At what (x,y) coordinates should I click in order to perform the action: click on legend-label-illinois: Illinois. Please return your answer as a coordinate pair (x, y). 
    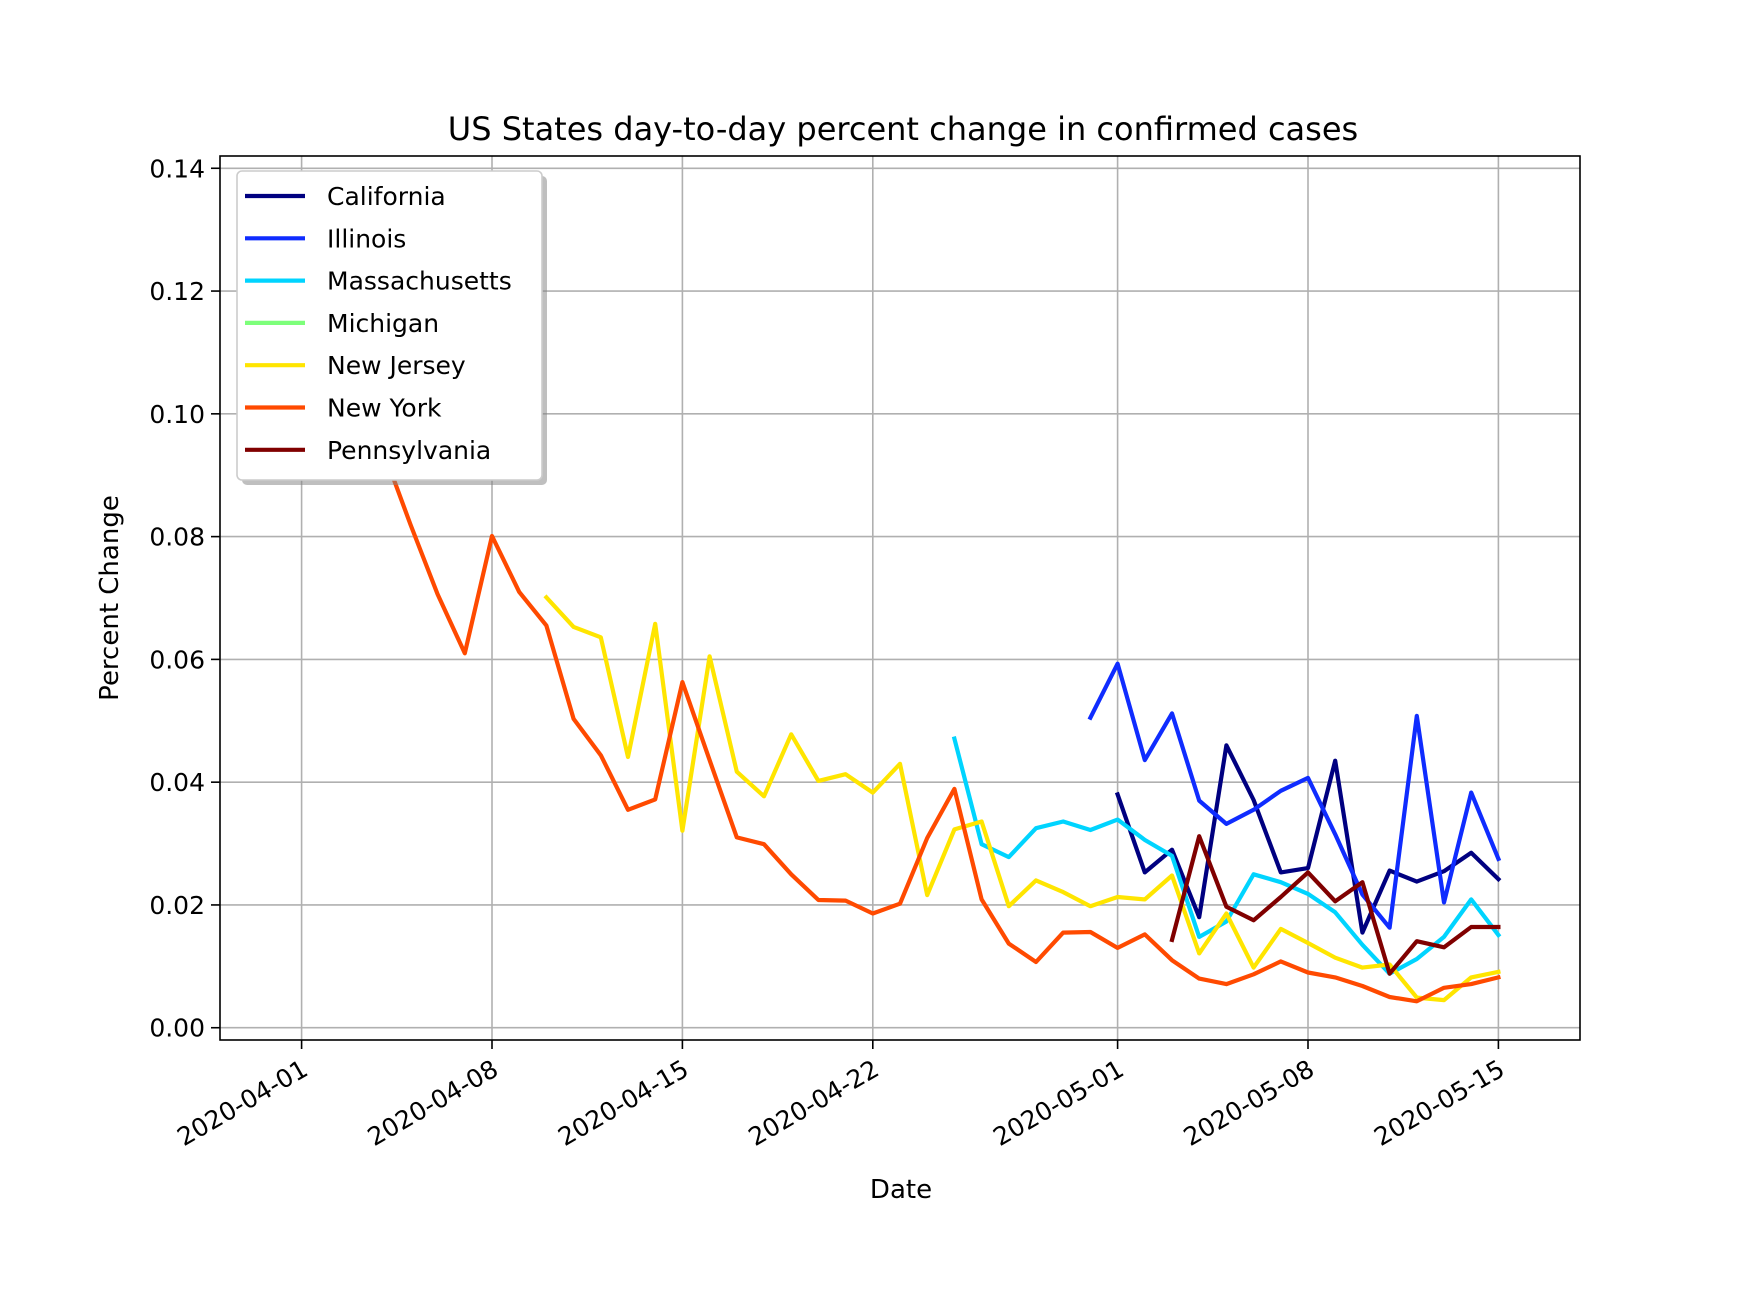
    Looking at the image, I should click on (366, 238).